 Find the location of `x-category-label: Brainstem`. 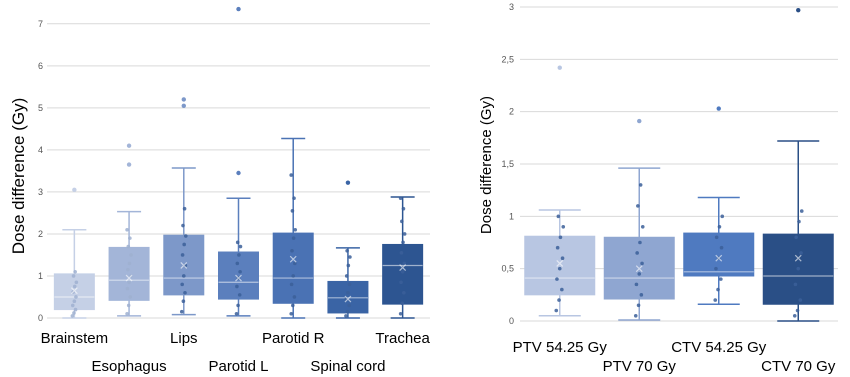

x-category-label: Brainstem is located at coordinates (75, 338).